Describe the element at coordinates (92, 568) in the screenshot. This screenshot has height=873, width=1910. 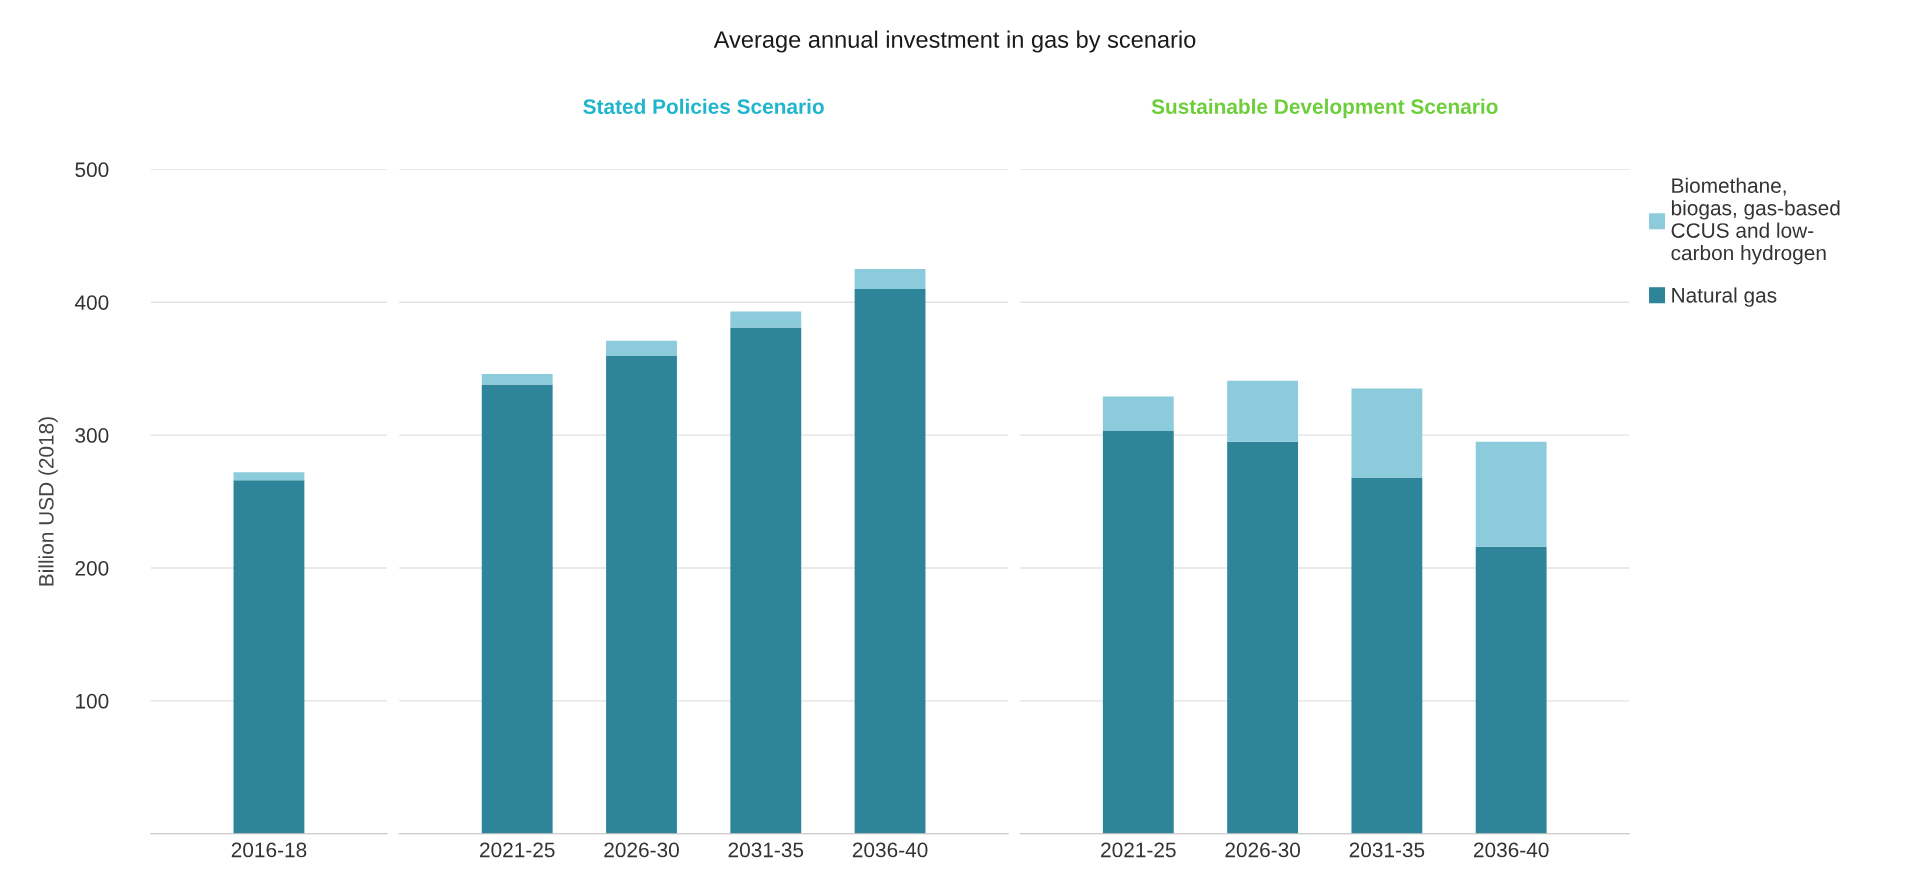
I see `y-tick-label: 200` at that location.